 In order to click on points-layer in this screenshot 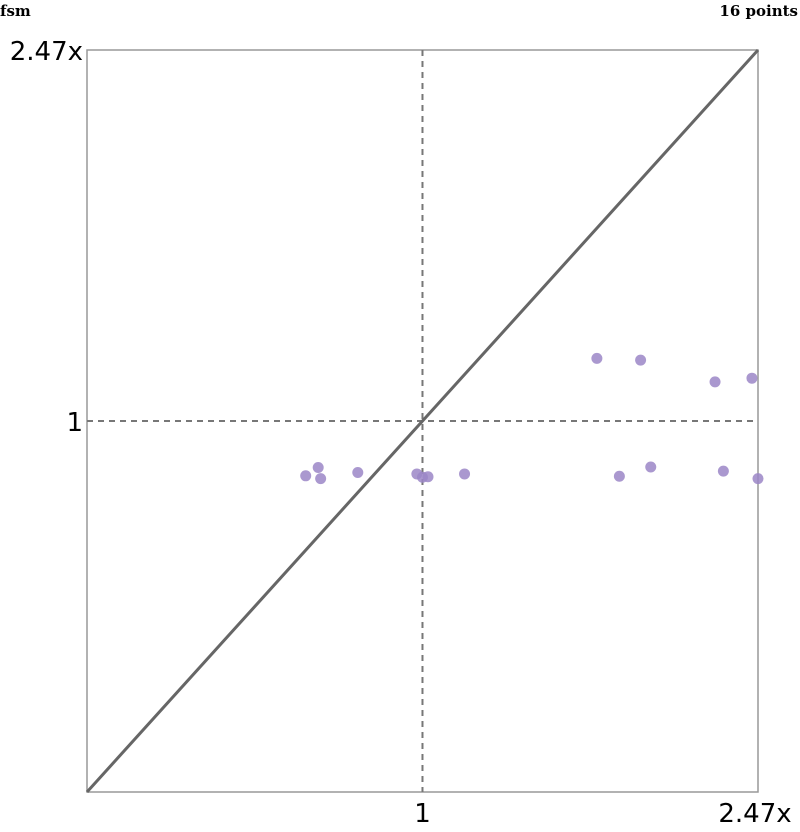, I will do `click(532, 418)`.